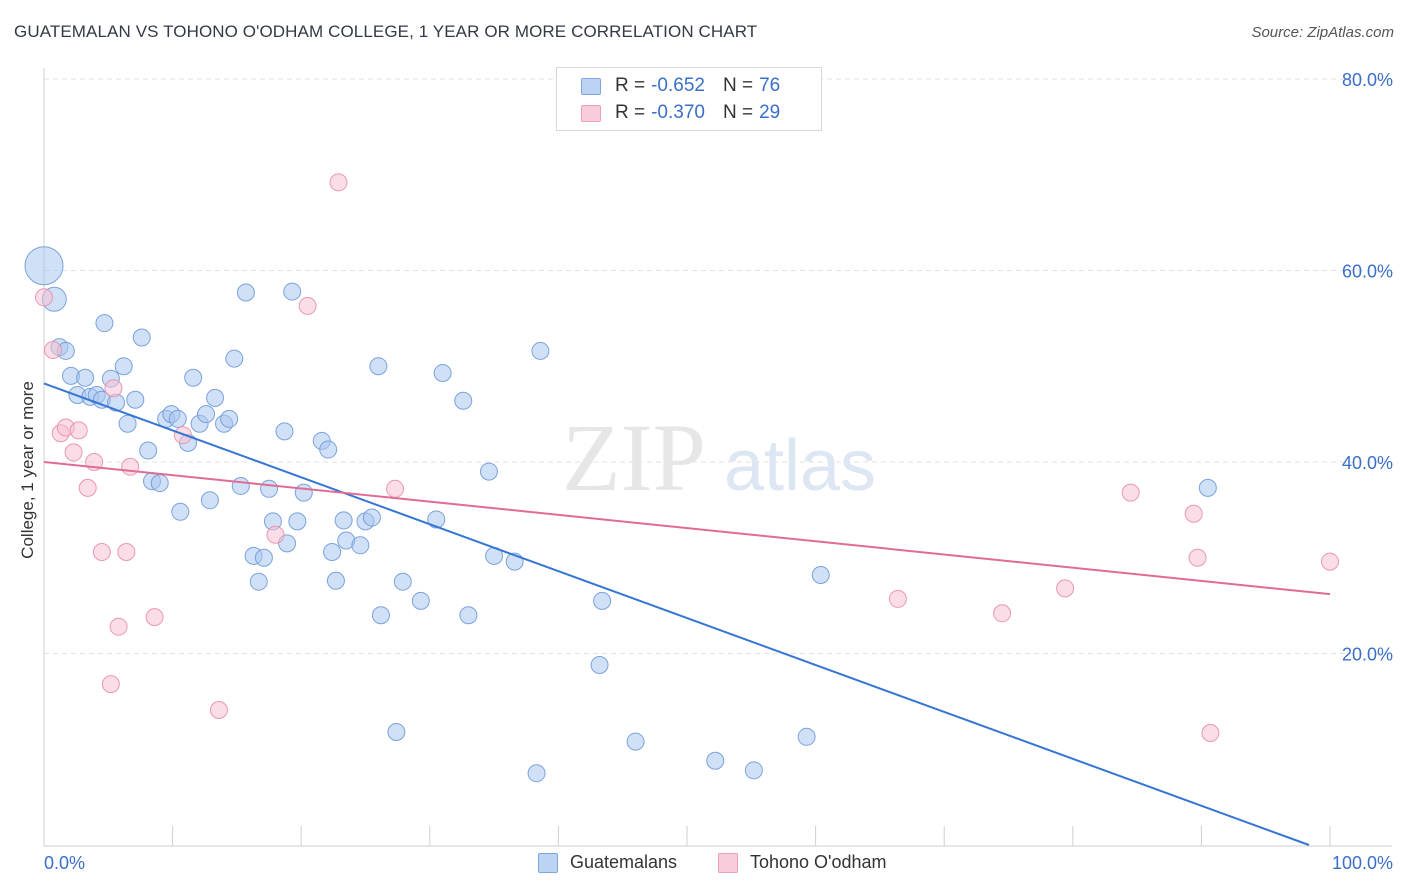  I want to click on watermark: ZIP atlas, so click(719, 457).